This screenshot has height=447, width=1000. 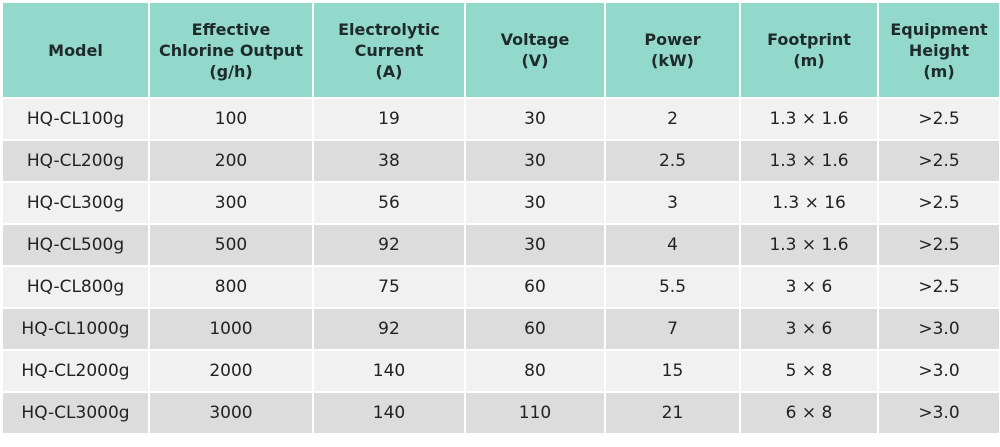 What do you see at coordinates (231, 329) in the screenshot?
I see `cell-chlorine-output: 1000` at bounding box center [231, 329].